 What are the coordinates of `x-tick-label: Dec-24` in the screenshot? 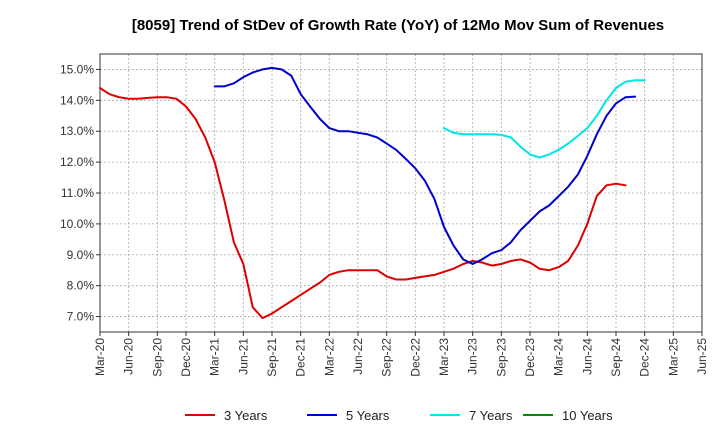 It's located at (645, 357).